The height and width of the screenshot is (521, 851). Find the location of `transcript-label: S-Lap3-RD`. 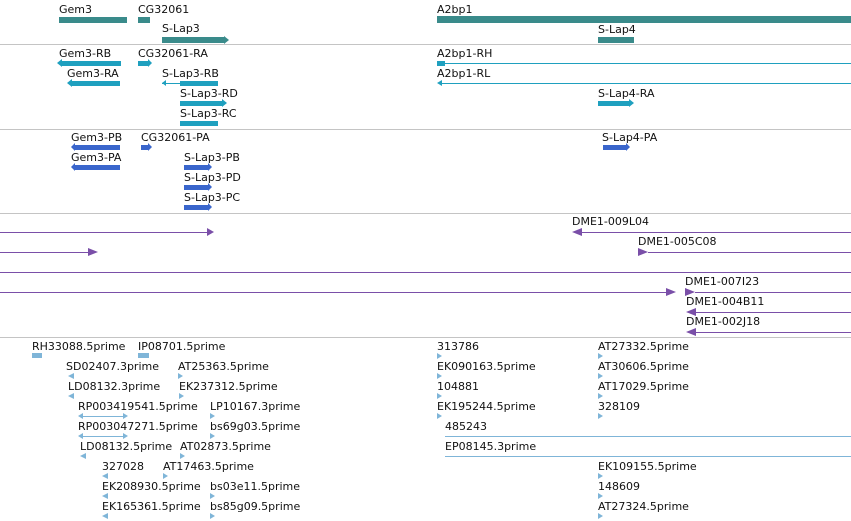

transcript-label: S-Lap3-RD is located at coordinates (209, 93).